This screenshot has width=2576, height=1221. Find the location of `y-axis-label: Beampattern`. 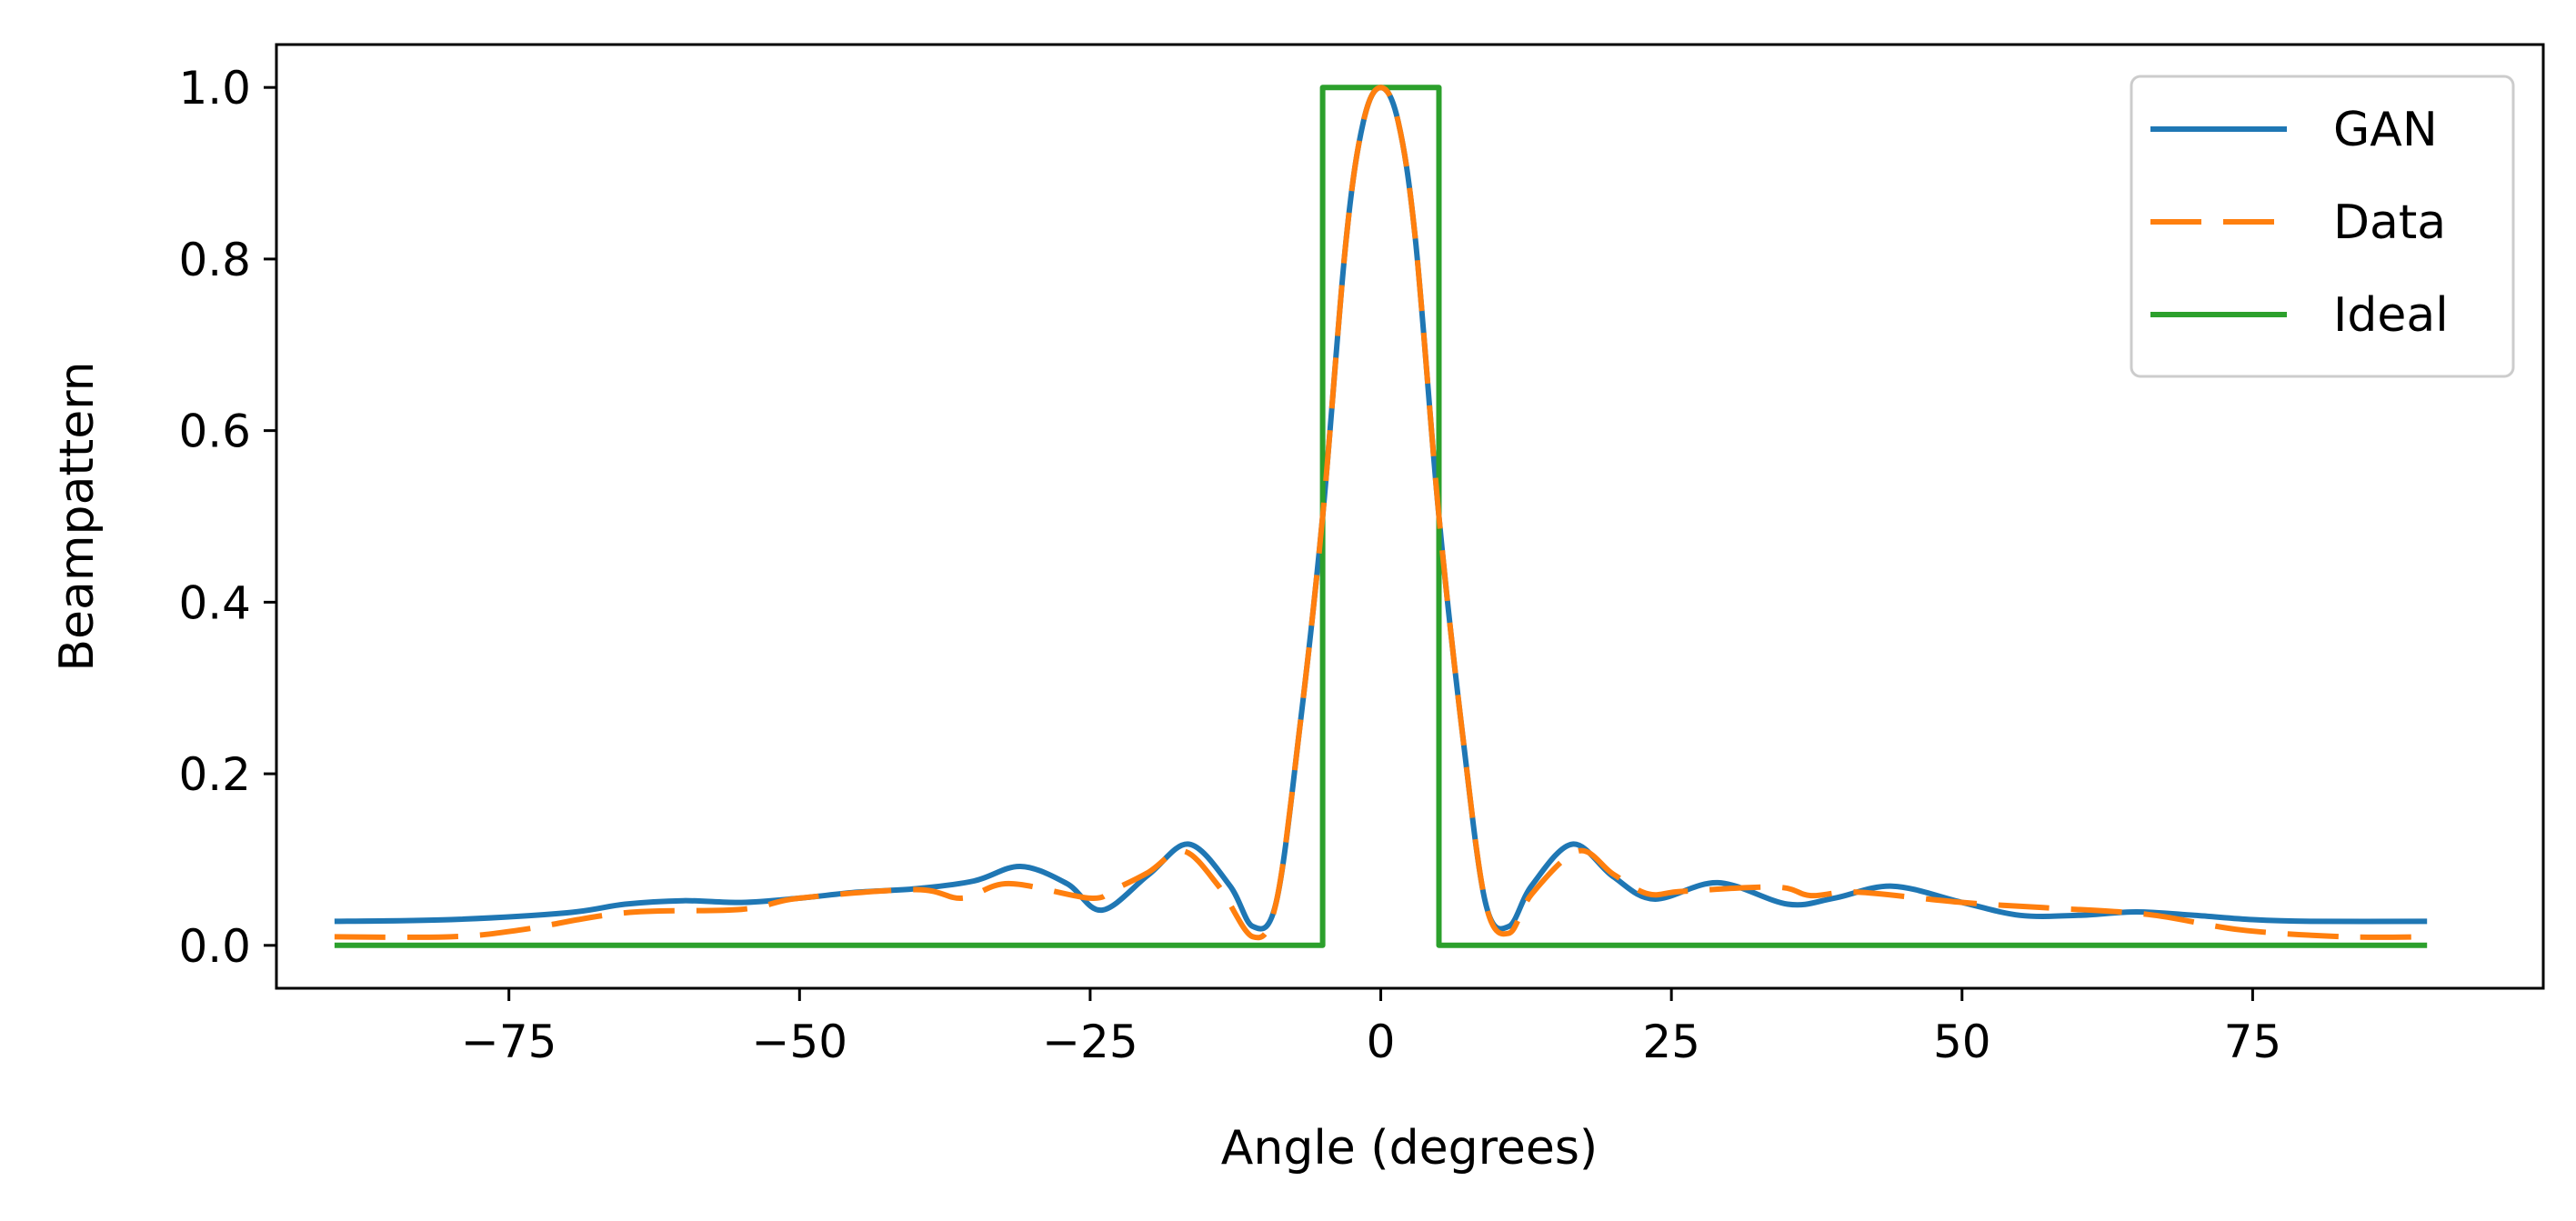

y-axis-label: Beampattern is located at coordinates (78, 516).